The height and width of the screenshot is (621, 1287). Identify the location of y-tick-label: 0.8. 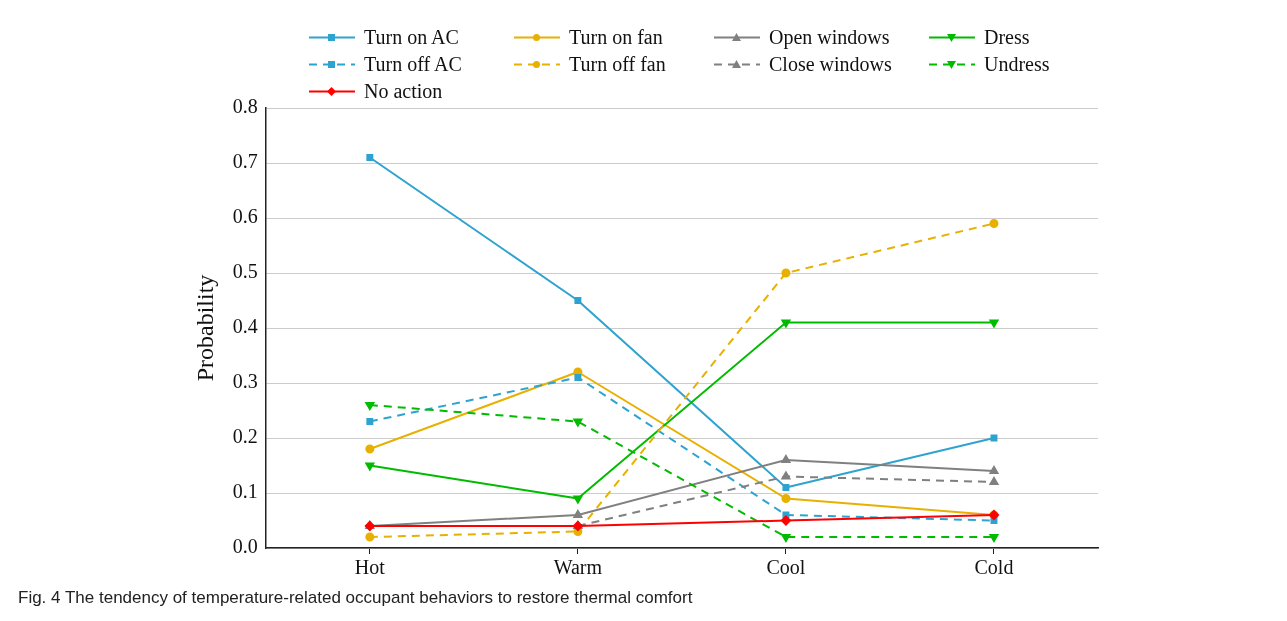
(245, 106).